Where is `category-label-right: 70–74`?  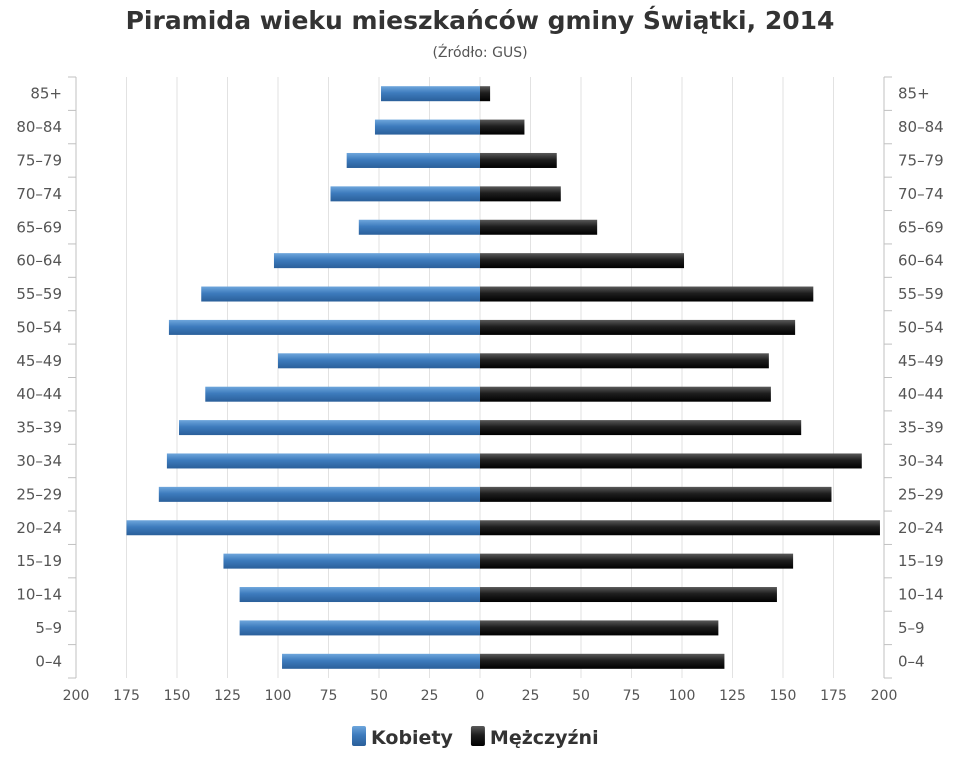
category-label-right: 70–74 is located at coordinates (921, 194).